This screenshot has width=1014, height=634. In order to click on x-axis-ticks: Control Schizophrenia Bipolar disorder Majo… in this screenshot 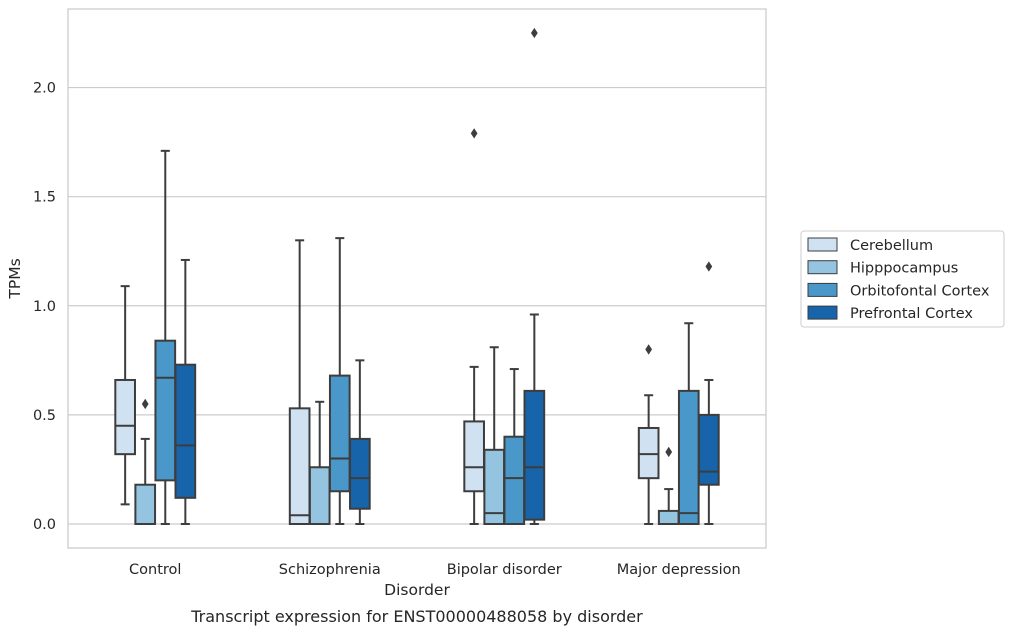, I will do `click(435, 570)`.